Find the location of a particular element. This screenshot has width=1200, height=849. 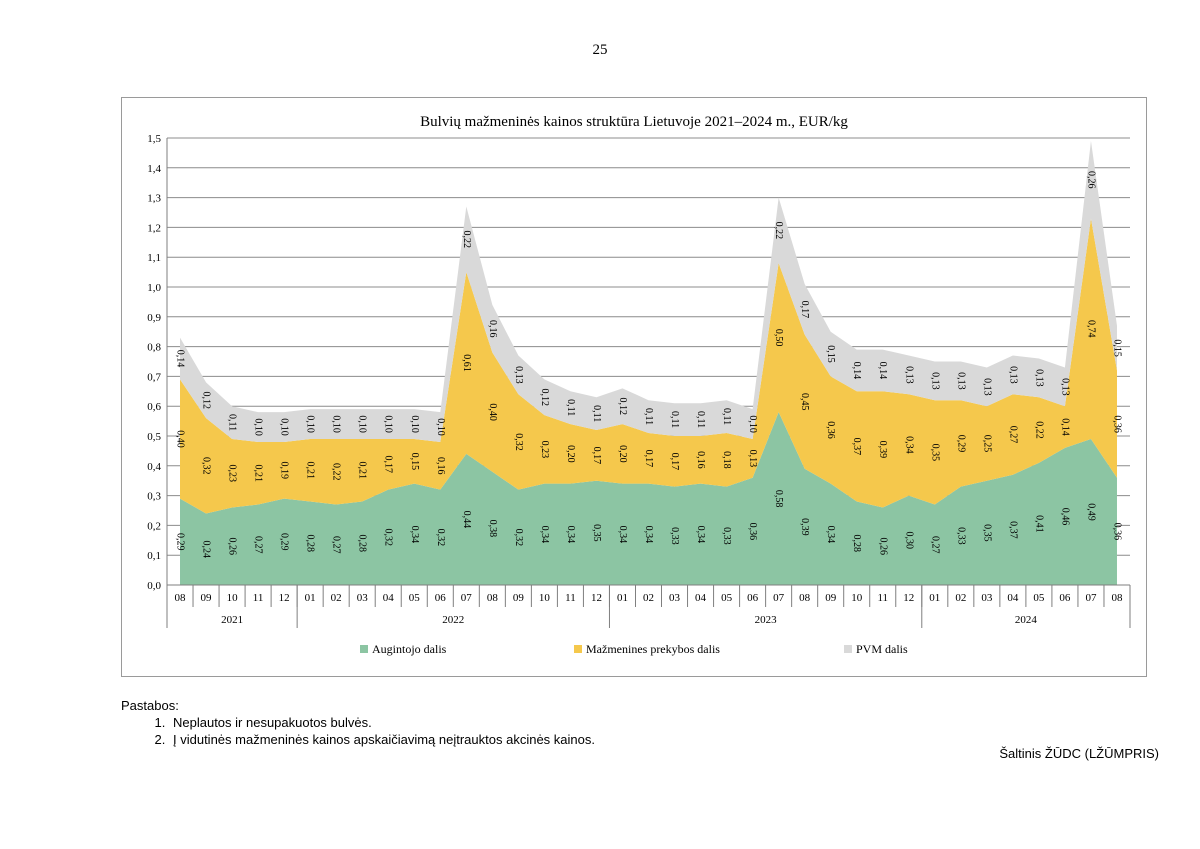

y-tick-label: 0,2 is located at coordinates (154, 526).